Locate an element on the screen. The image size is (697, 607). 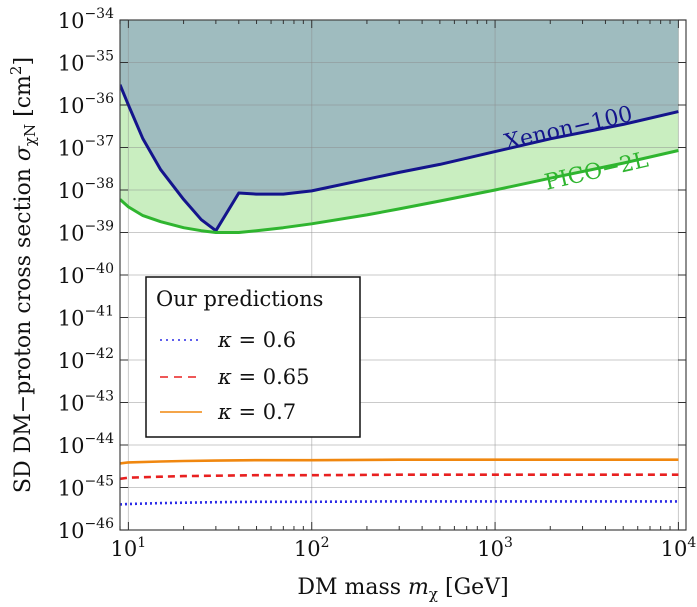
x-axis-title-unit: [GeV] is located at coordinates (473, 587).